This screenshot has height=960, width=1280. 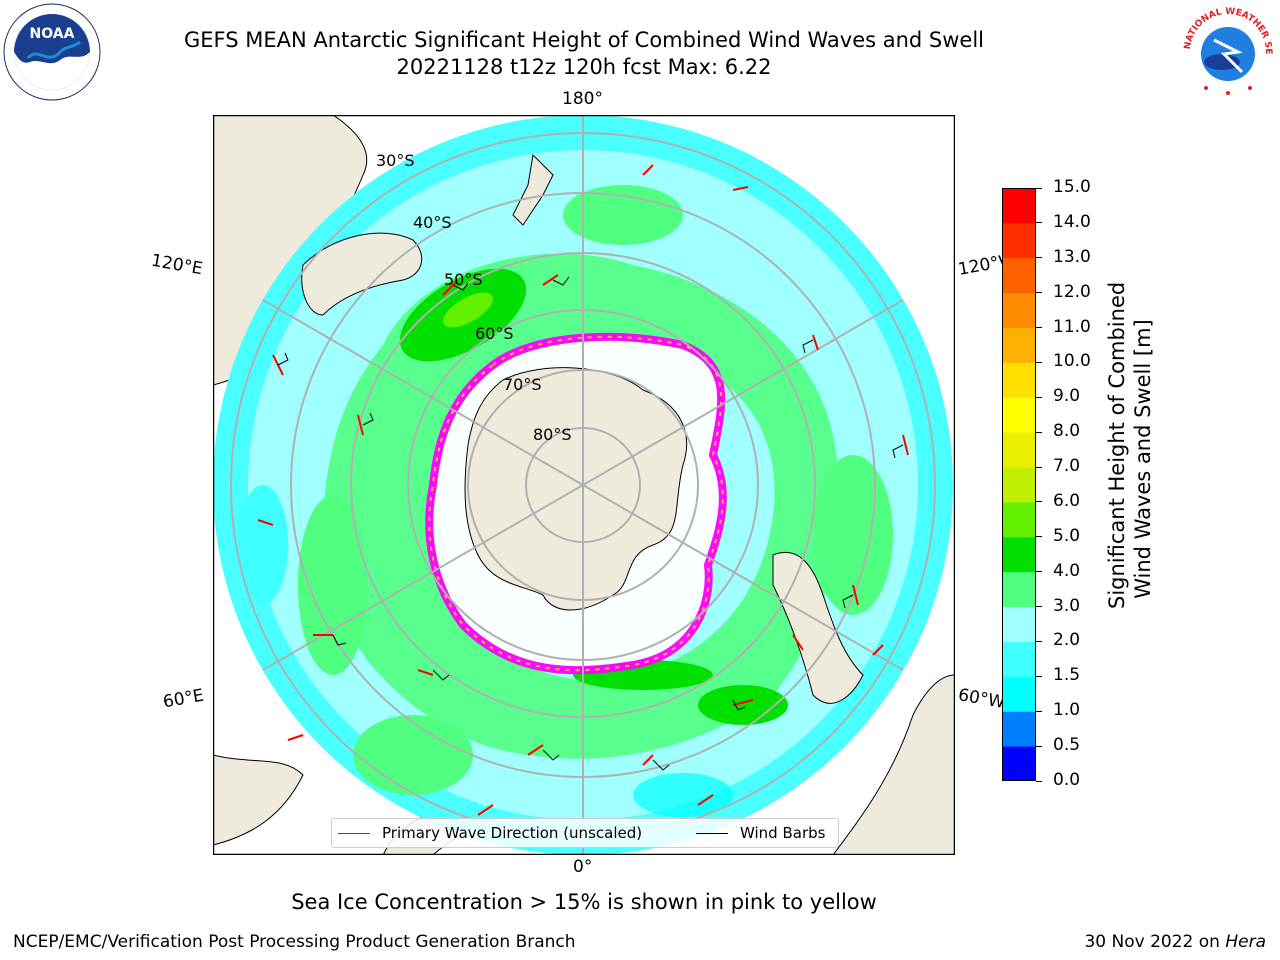 I want to click on lat-label-40s: 40°S, so click(x=432, y=222).